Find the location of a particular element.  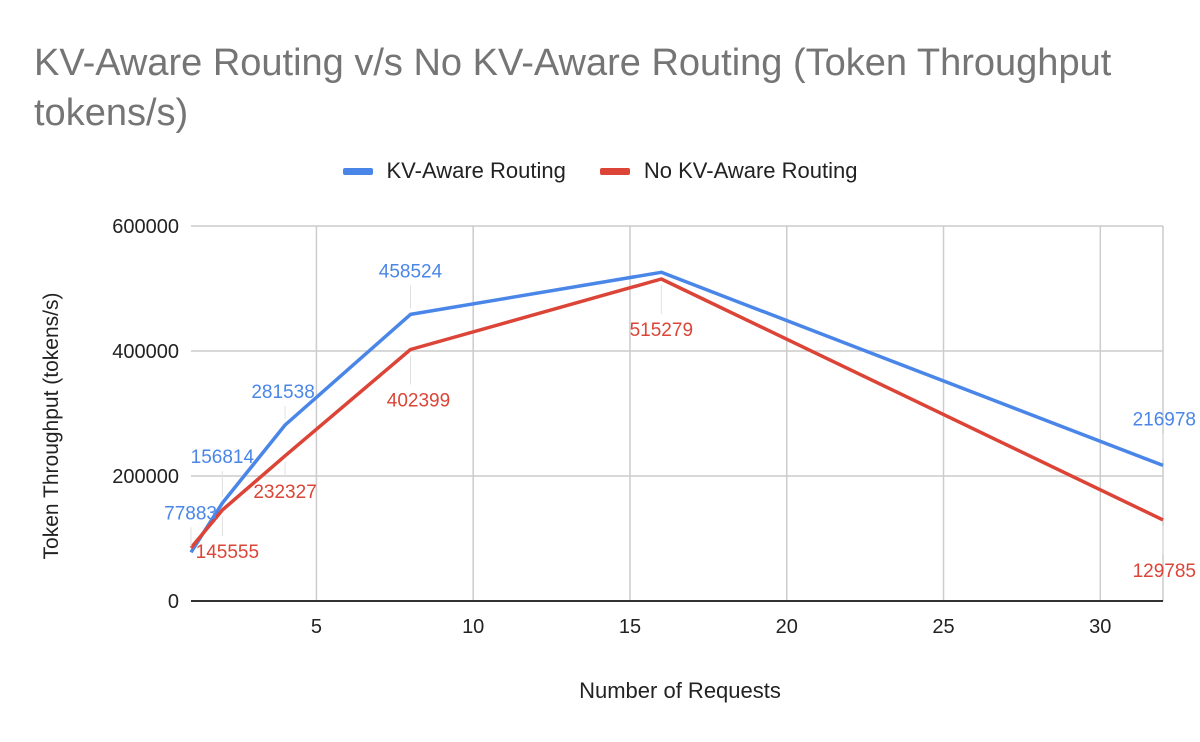

legend-swatch-no-kv-aware is located at coordinates (614, 171).